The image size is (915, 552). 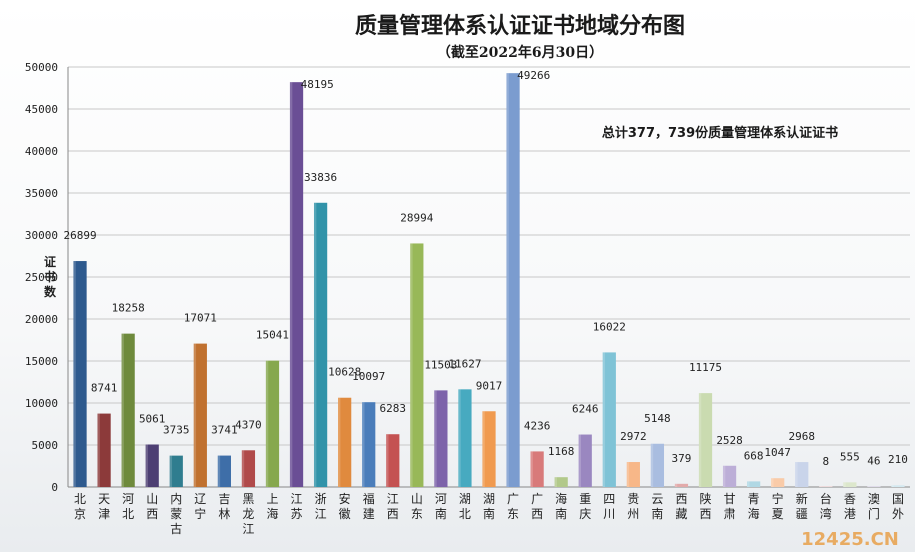 I want to click on x-tick-label: 江苏, so click(x=297, y=506).